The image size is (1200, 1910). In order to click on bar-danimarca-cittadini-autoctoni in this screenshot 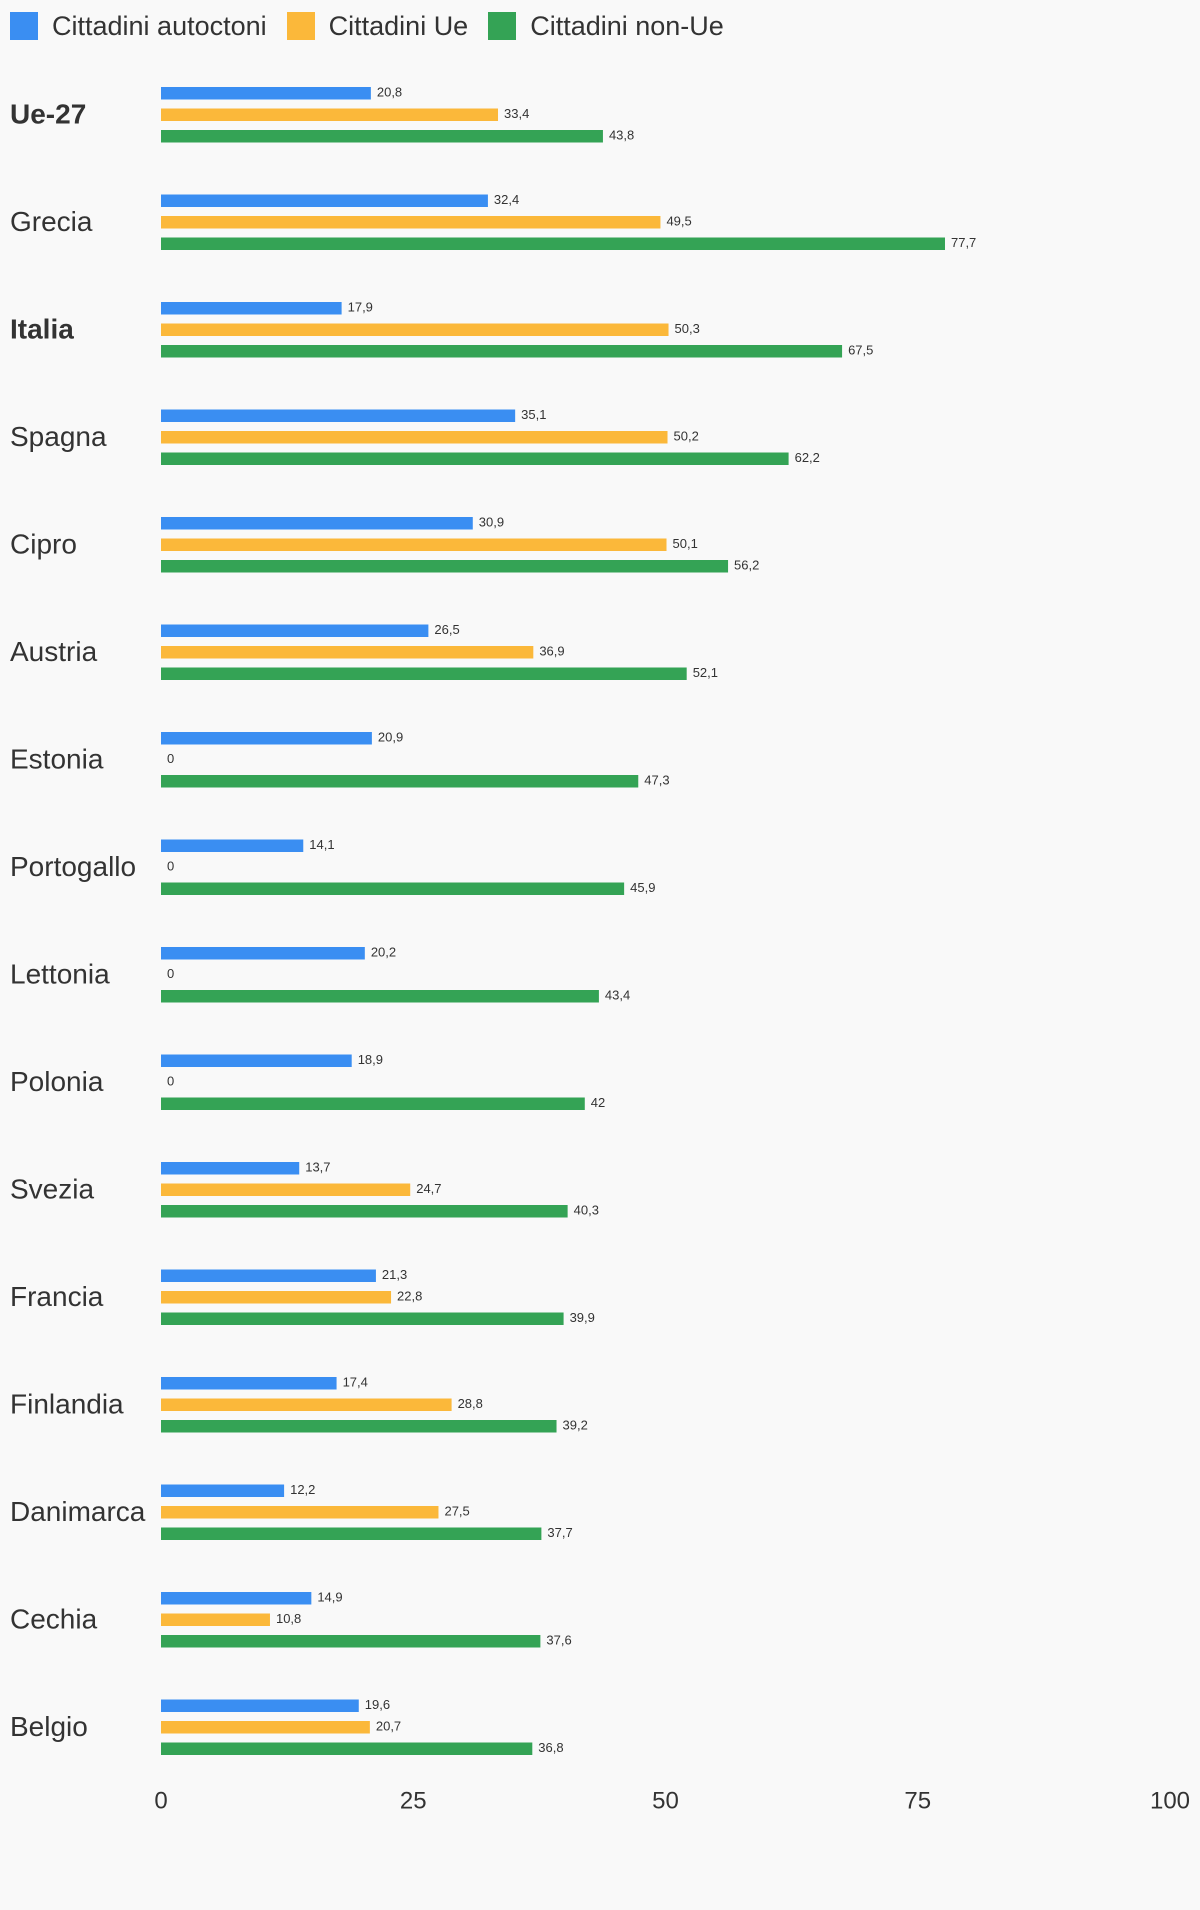, I will do `click(223, 1491)`.